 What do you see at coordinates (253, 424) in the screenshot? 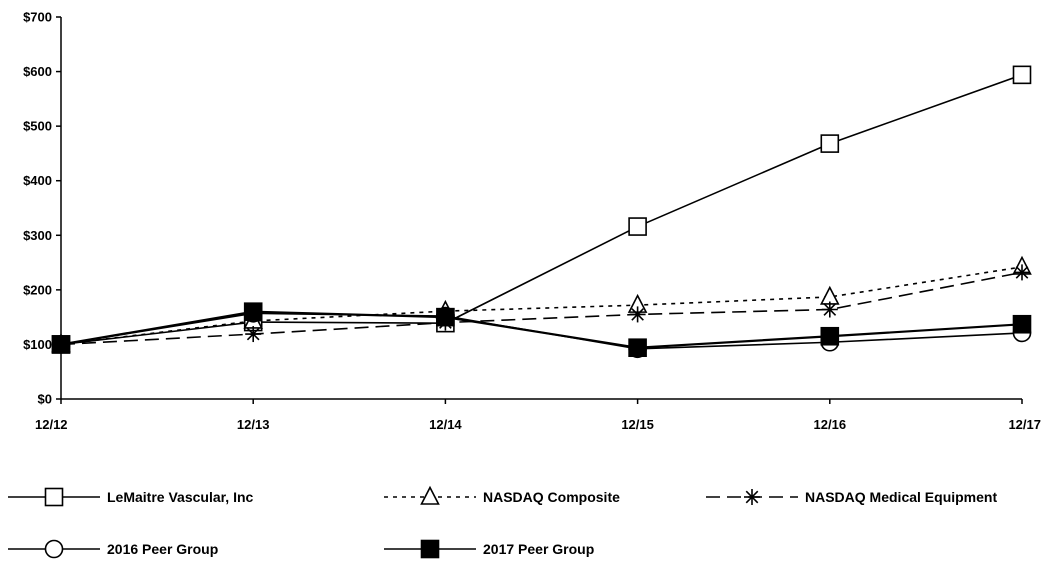
I see `x-tick-label: 12/13` at bounding box center [253, 424].